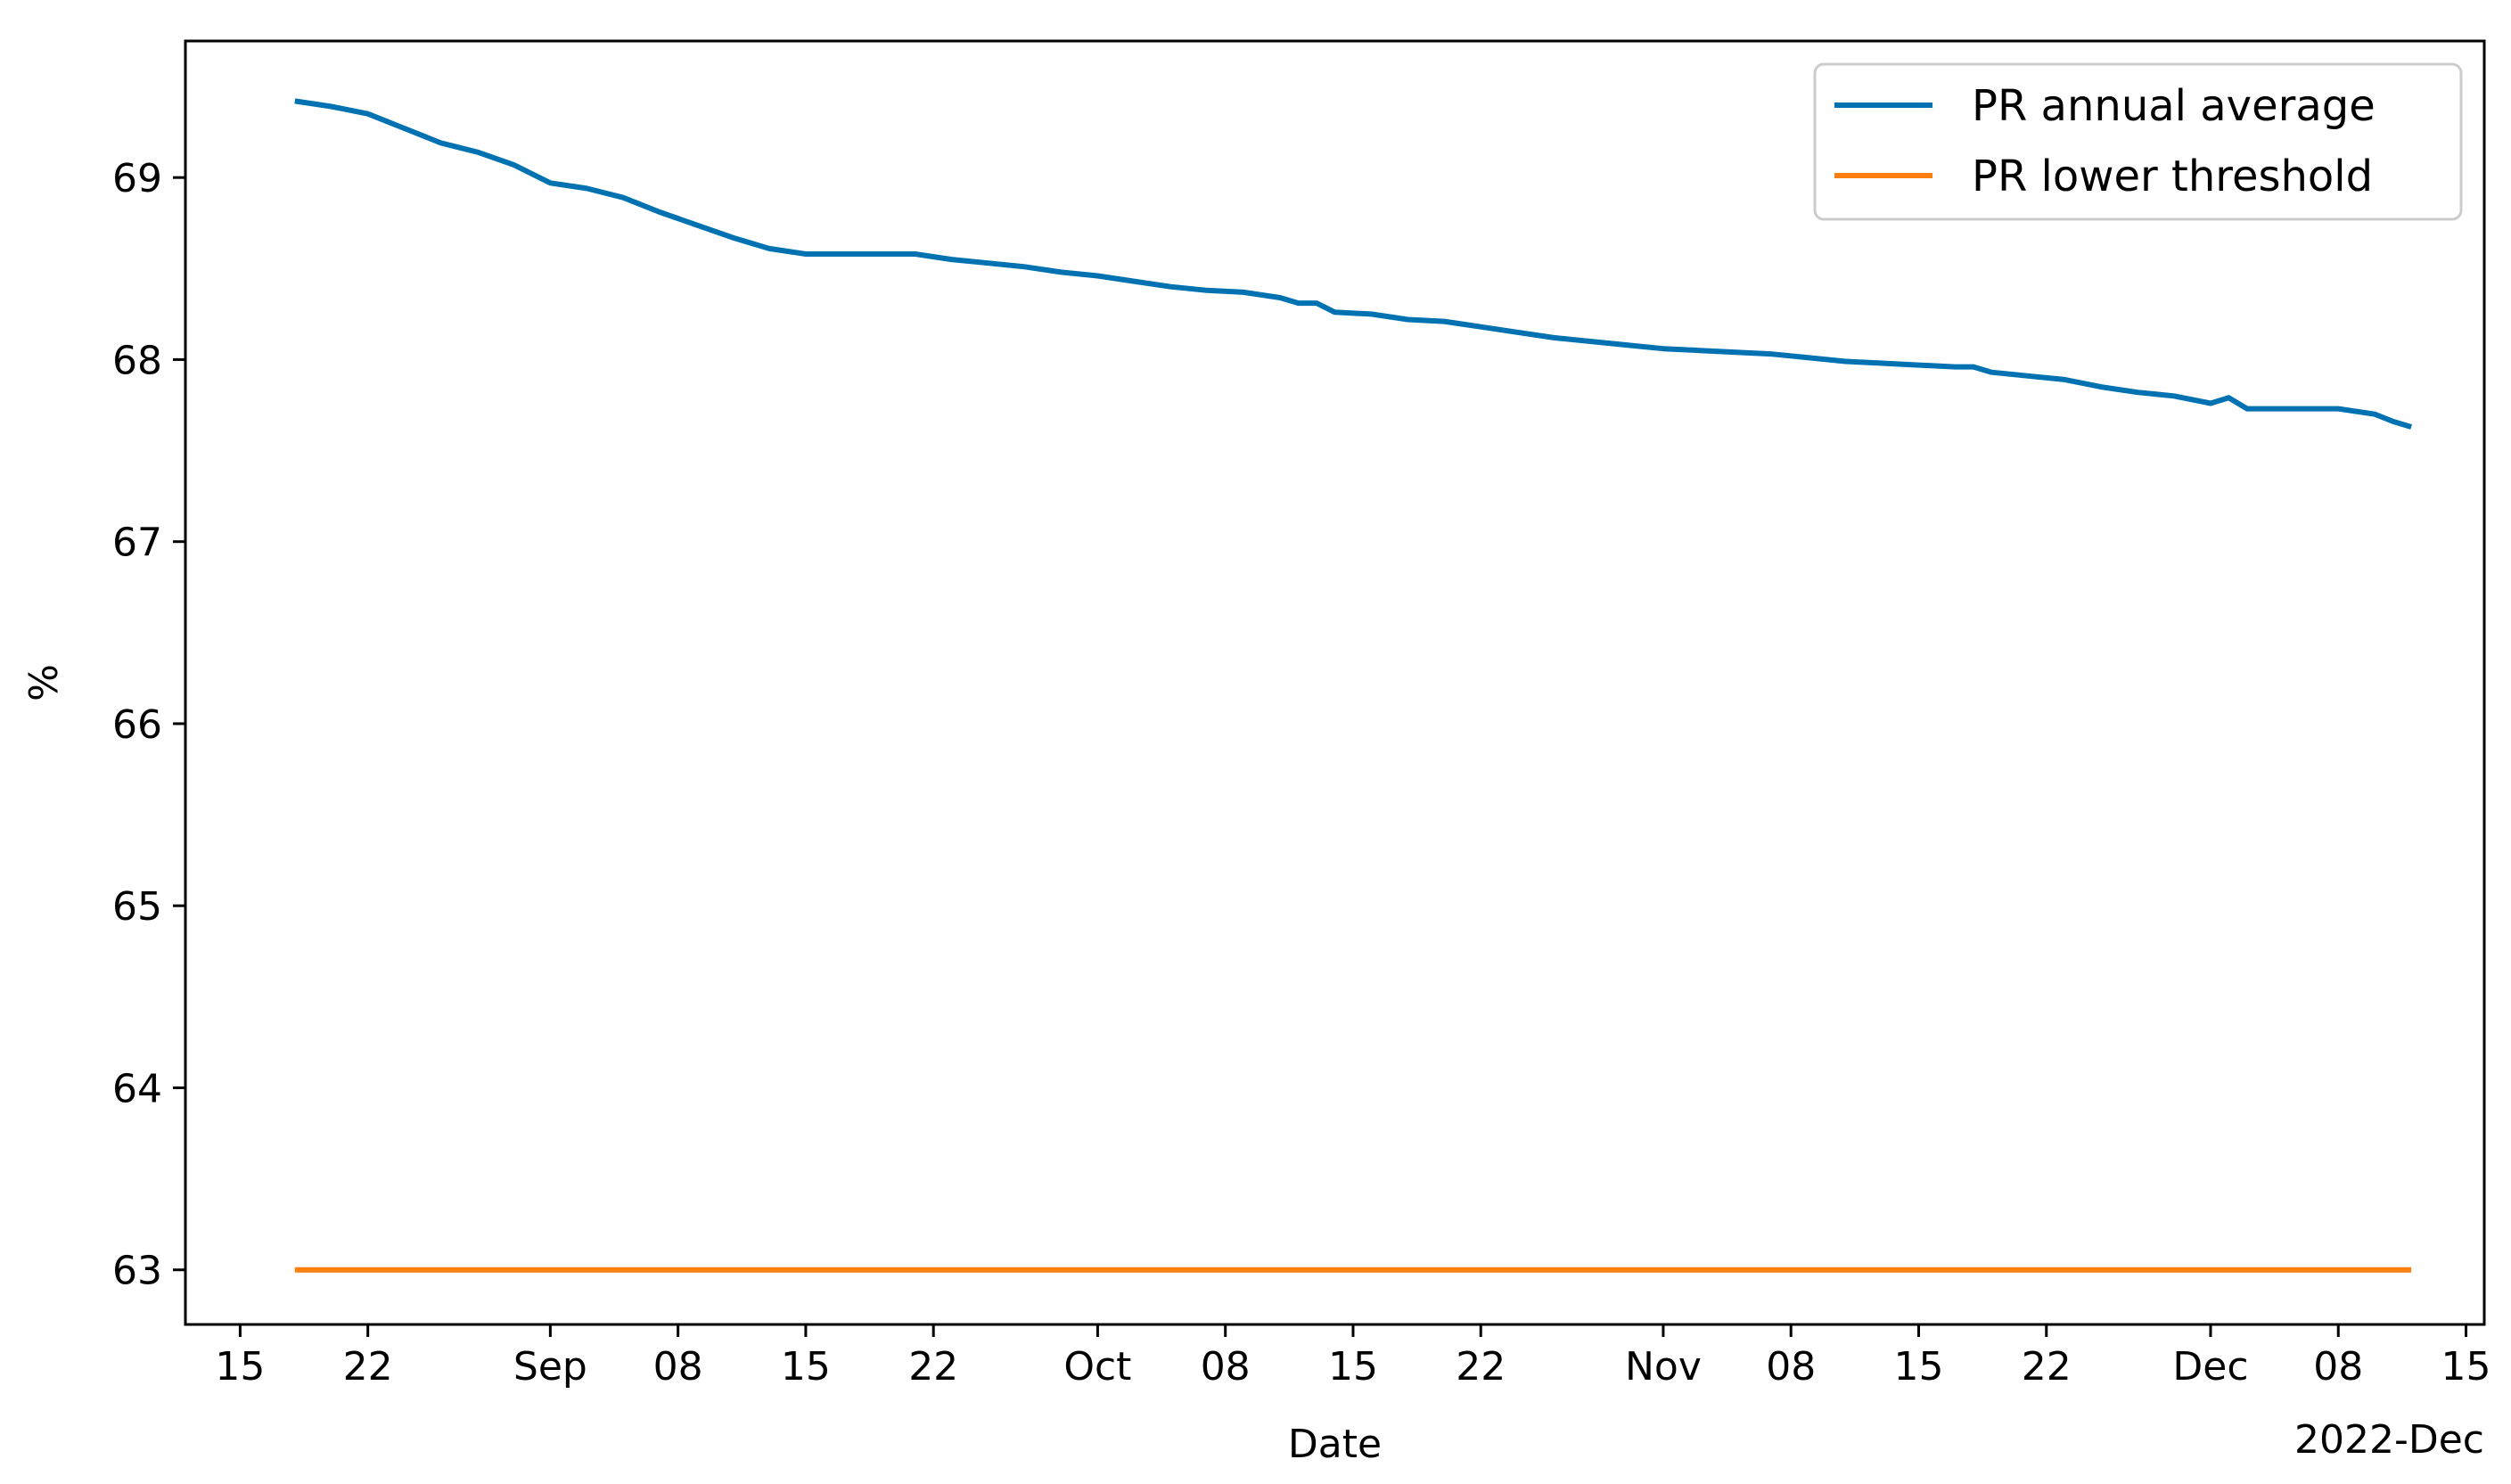  What do you see at coordinates (137, 543) in the screenshot?
I see `y-tick-label: 67` at bounding box center [137, 543].